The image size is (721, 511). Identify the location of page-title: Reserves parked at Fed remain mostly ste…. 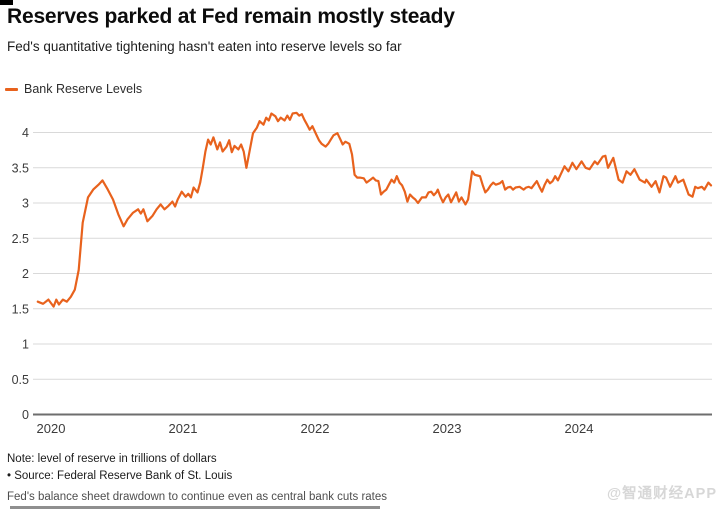
(231, 16).